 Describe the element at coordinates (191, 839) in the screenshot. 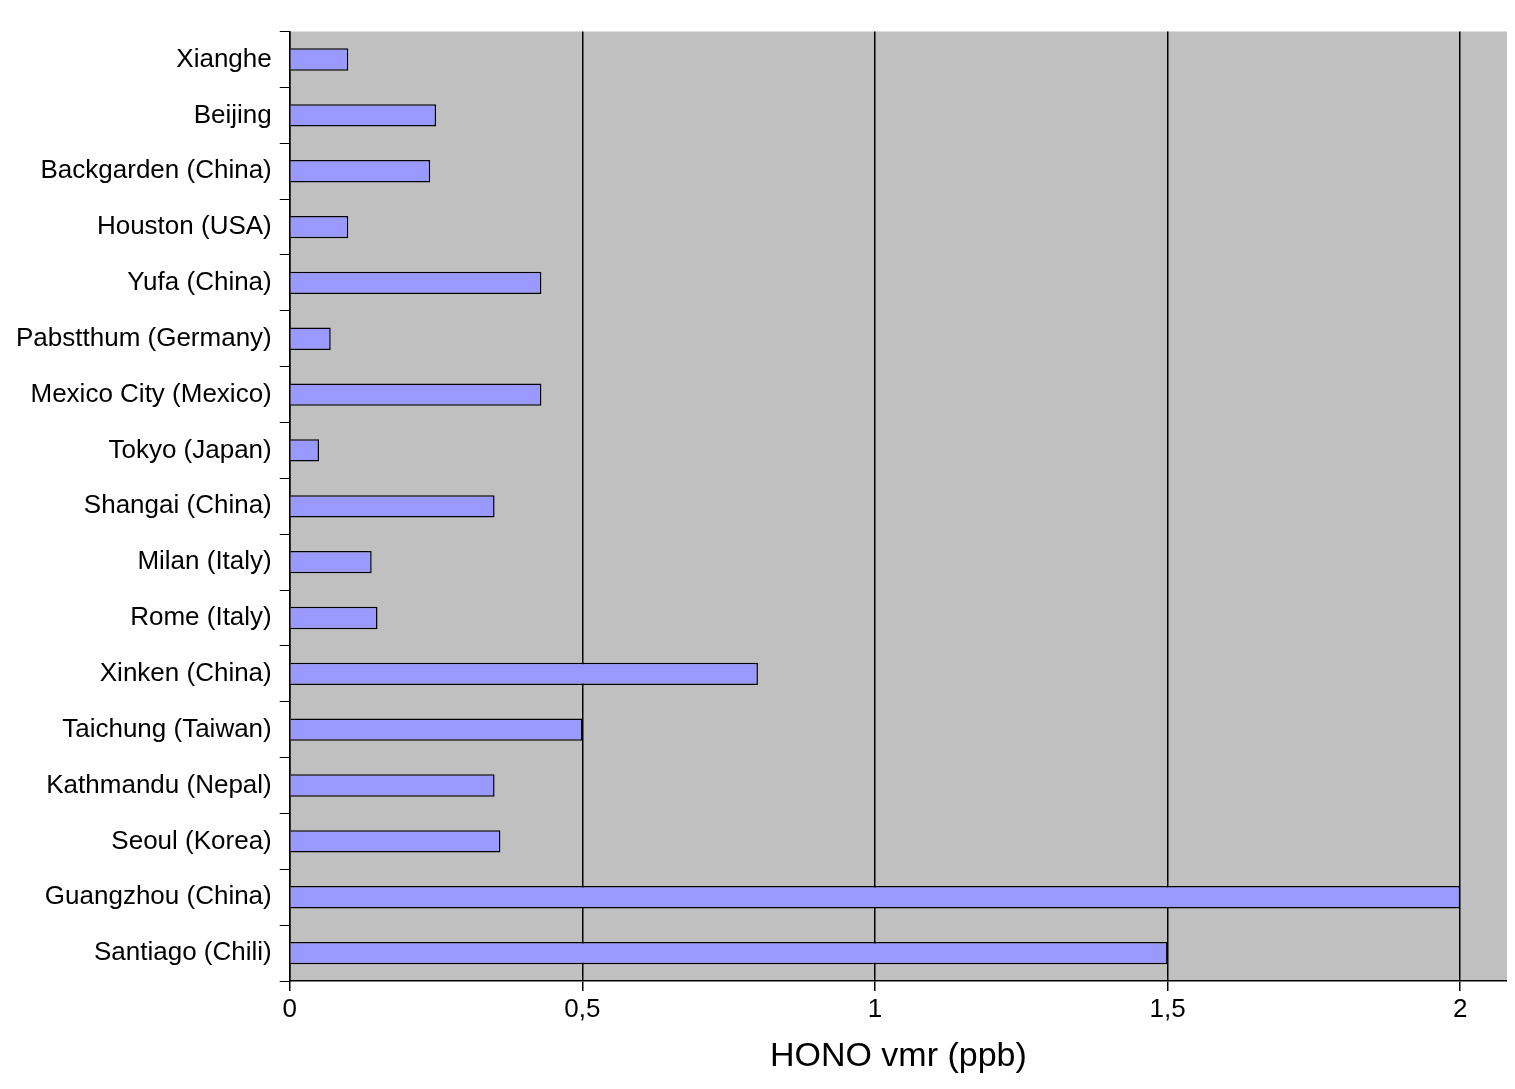

I see `y-tick-label: Seoul (Korea)` at that location.